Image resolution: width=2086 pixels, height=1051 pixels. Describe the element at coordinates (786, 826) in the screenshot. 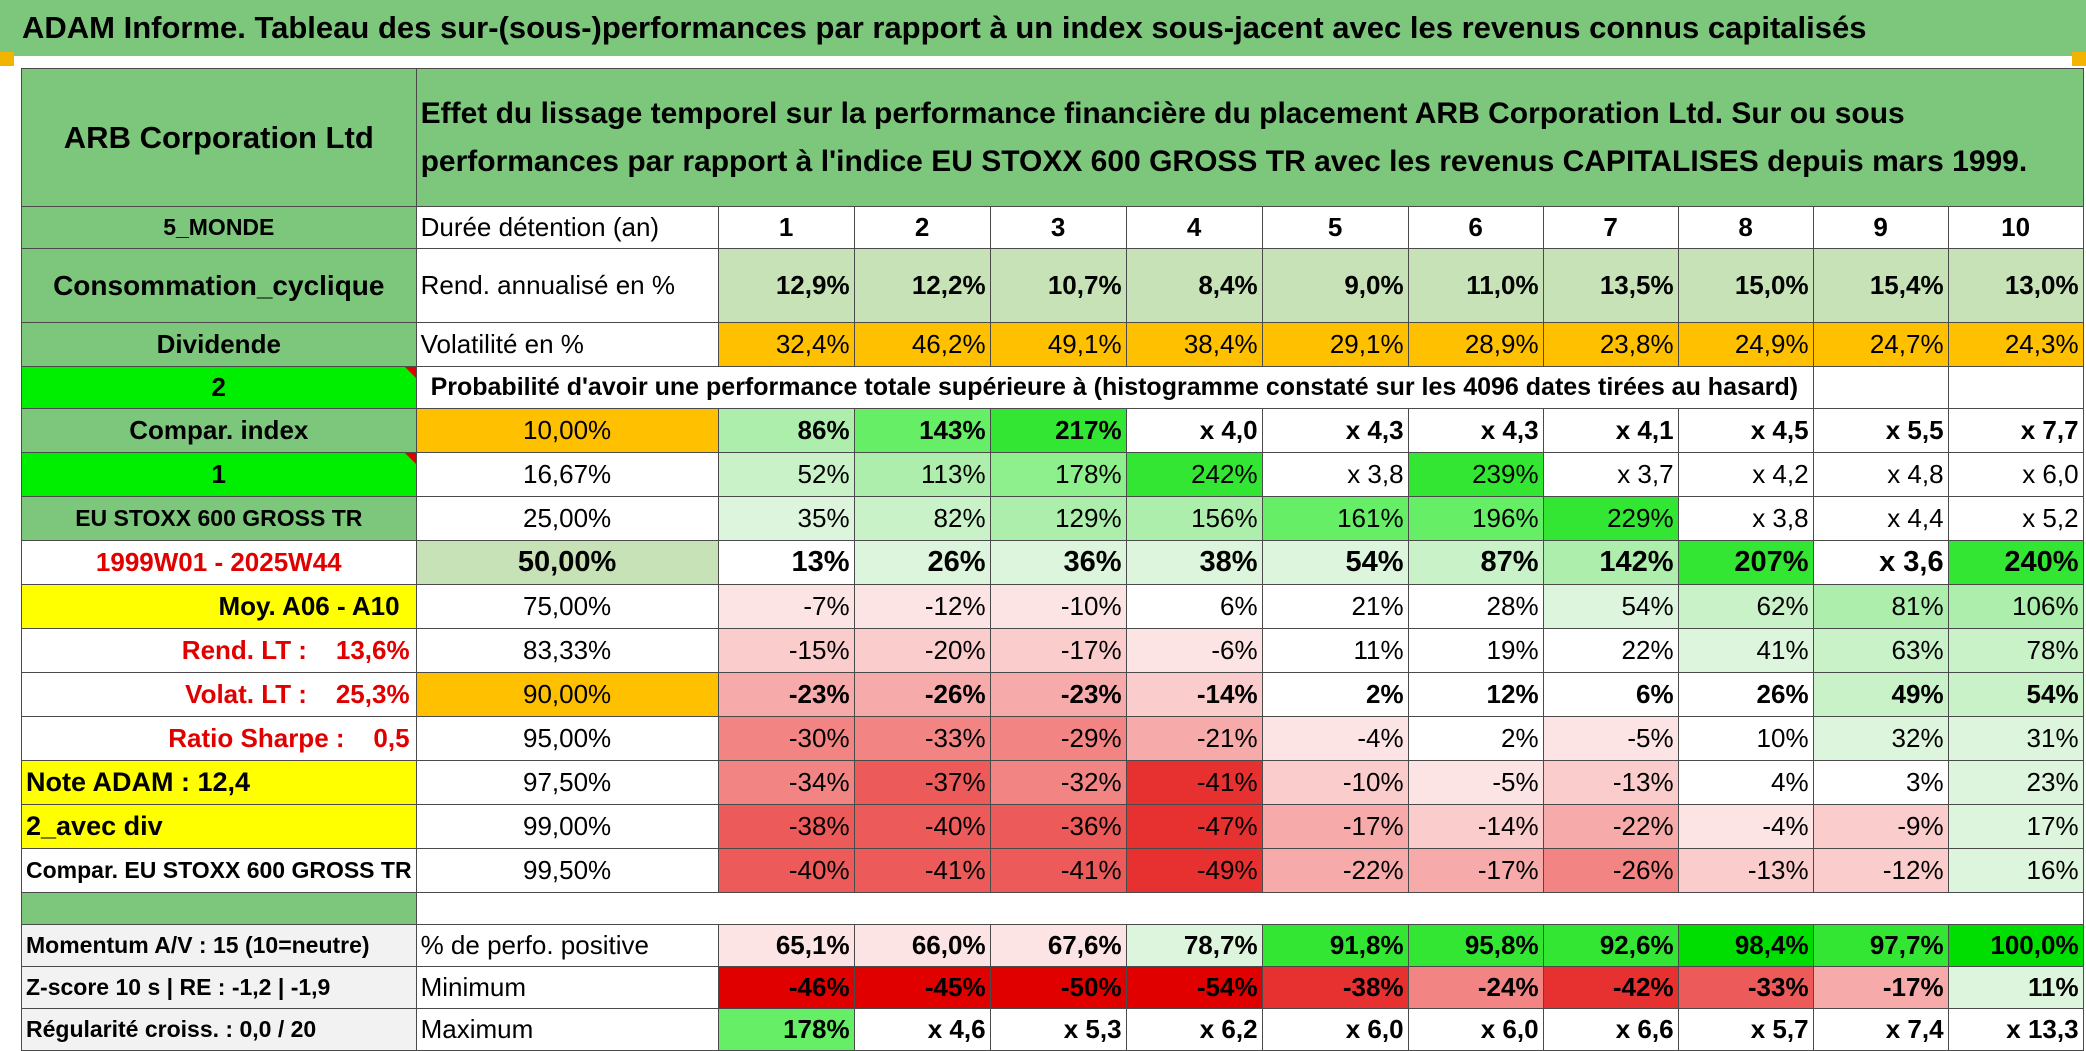

I see `quantile-value: -38%` at that location.